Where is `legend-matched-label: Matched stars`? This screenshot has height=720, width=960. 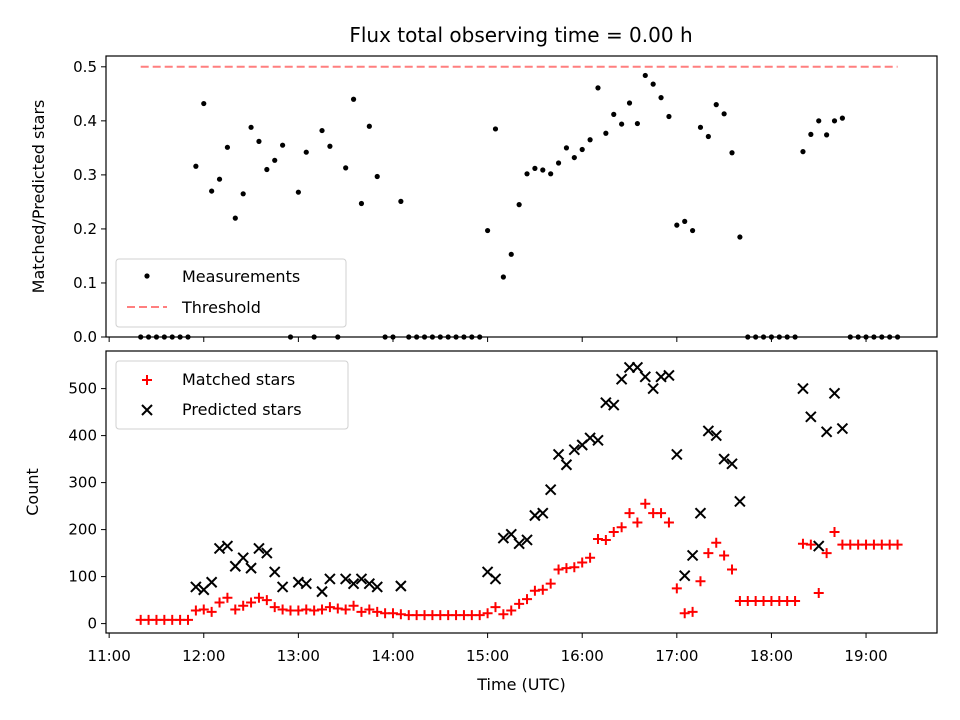 legend-matched-label: Matched stars is located at coordinates (238, 379).